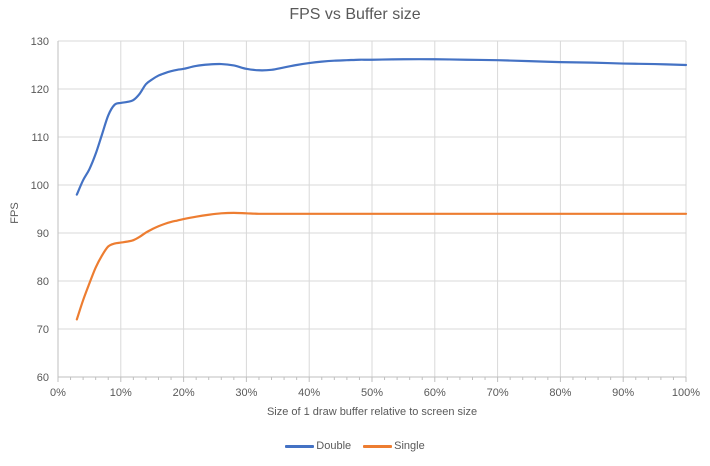 This screenshot has width=710, height=466. Describe the element at coordinates (40, 42) in the screenshot. I see `y-tick-label: 130` at that location.